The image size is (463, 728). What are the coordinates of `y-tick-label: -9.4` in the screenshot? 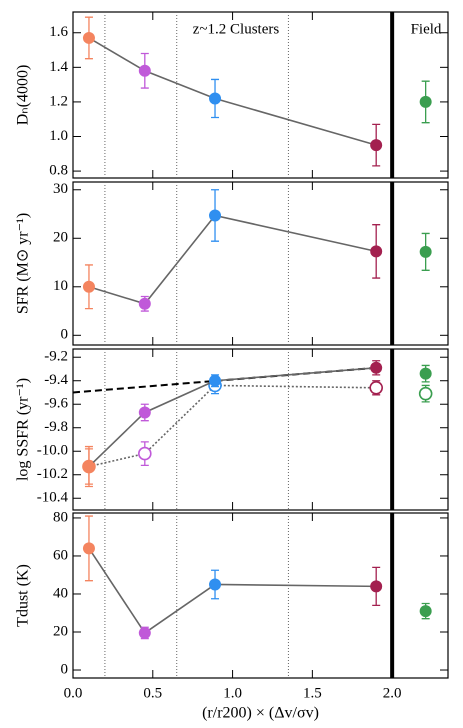 It's located at (56, 380).